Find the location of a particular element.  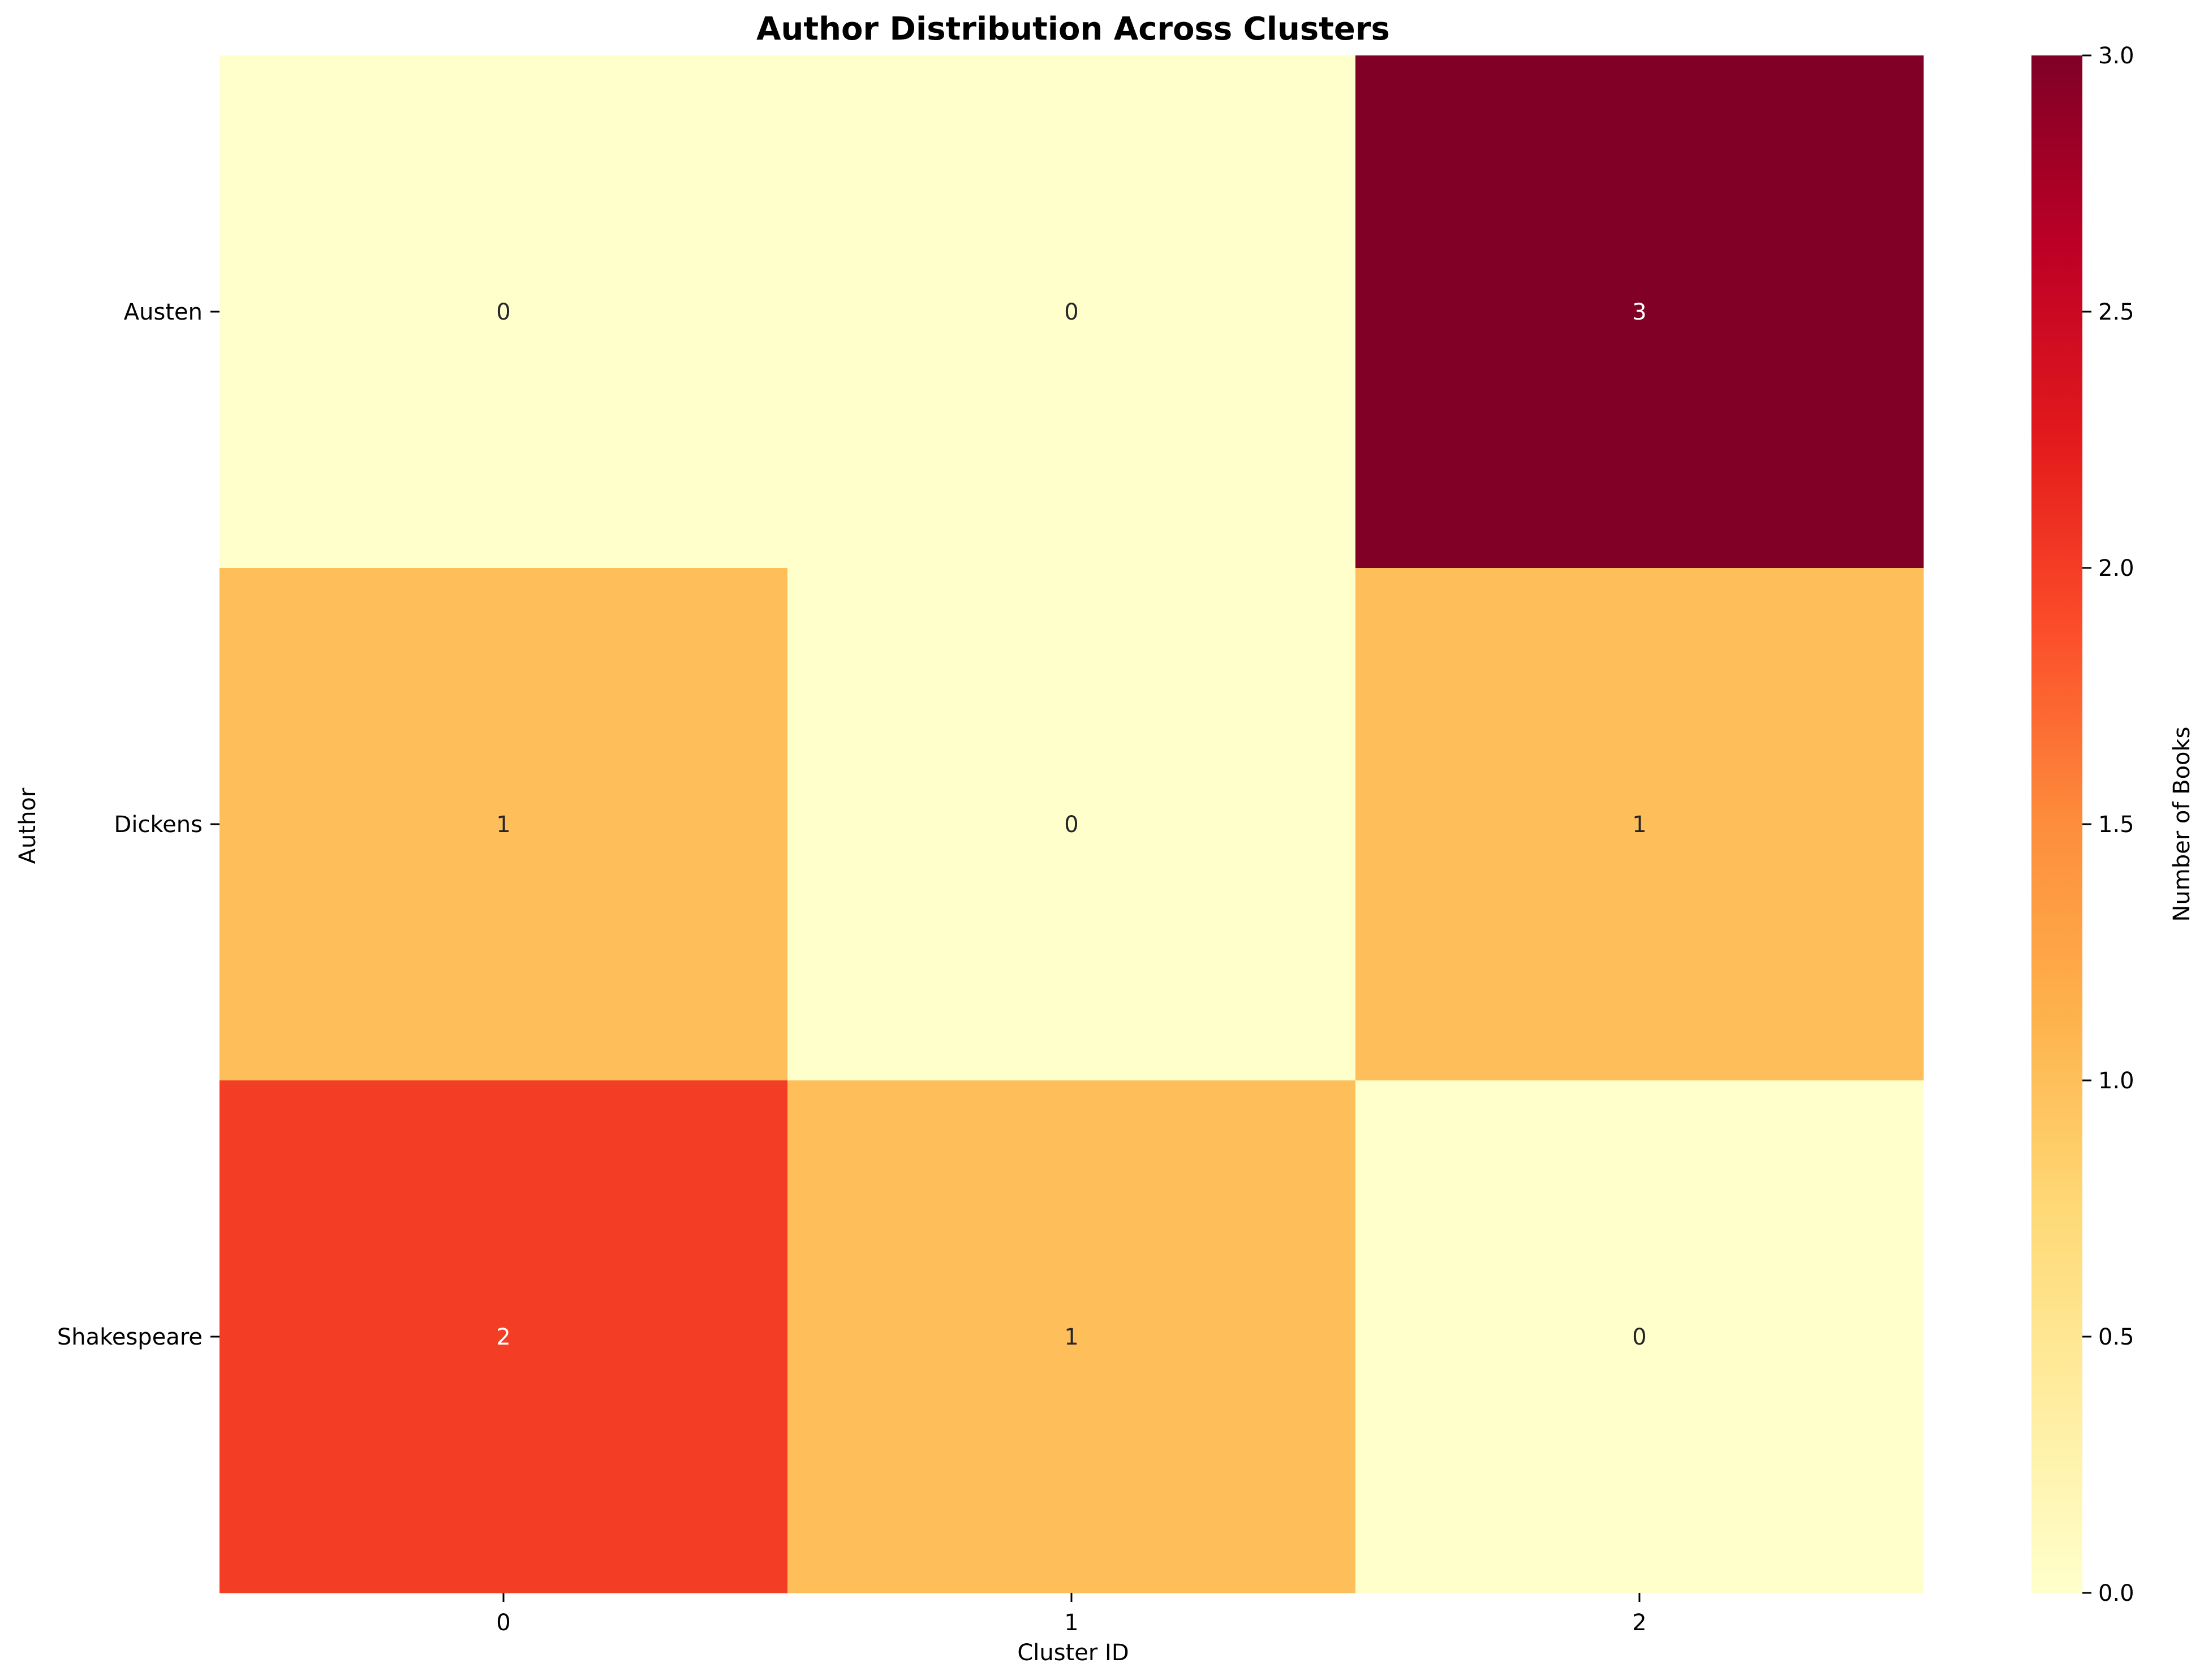

colorbar-tick-label: 1.0 is located at coordinates (2116, 1081).